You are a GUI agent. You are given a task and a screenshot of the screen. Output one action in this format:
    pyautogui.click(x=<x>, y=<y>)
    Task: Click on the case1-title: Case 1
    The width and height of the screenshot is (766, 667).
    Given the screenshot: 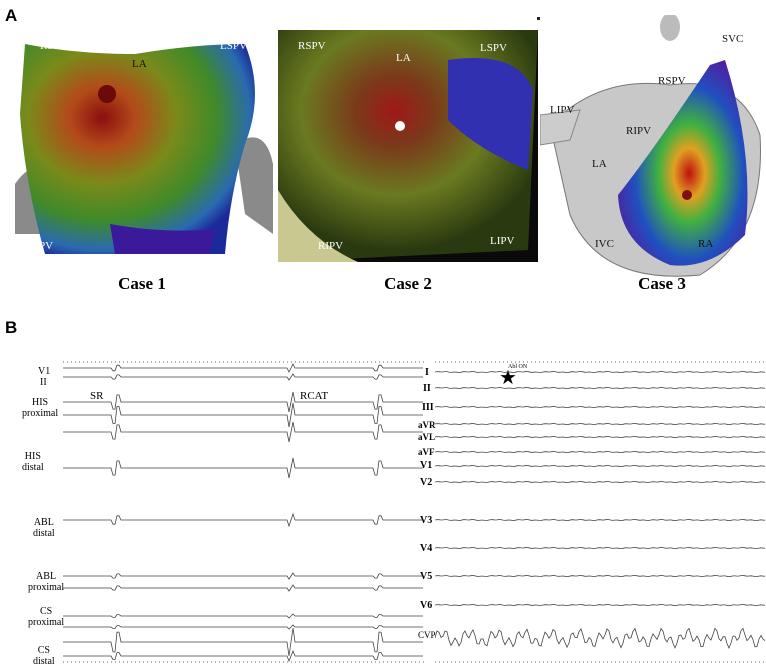 What is the action you would take?
    pyautogui.click(x=142, y=283)
    